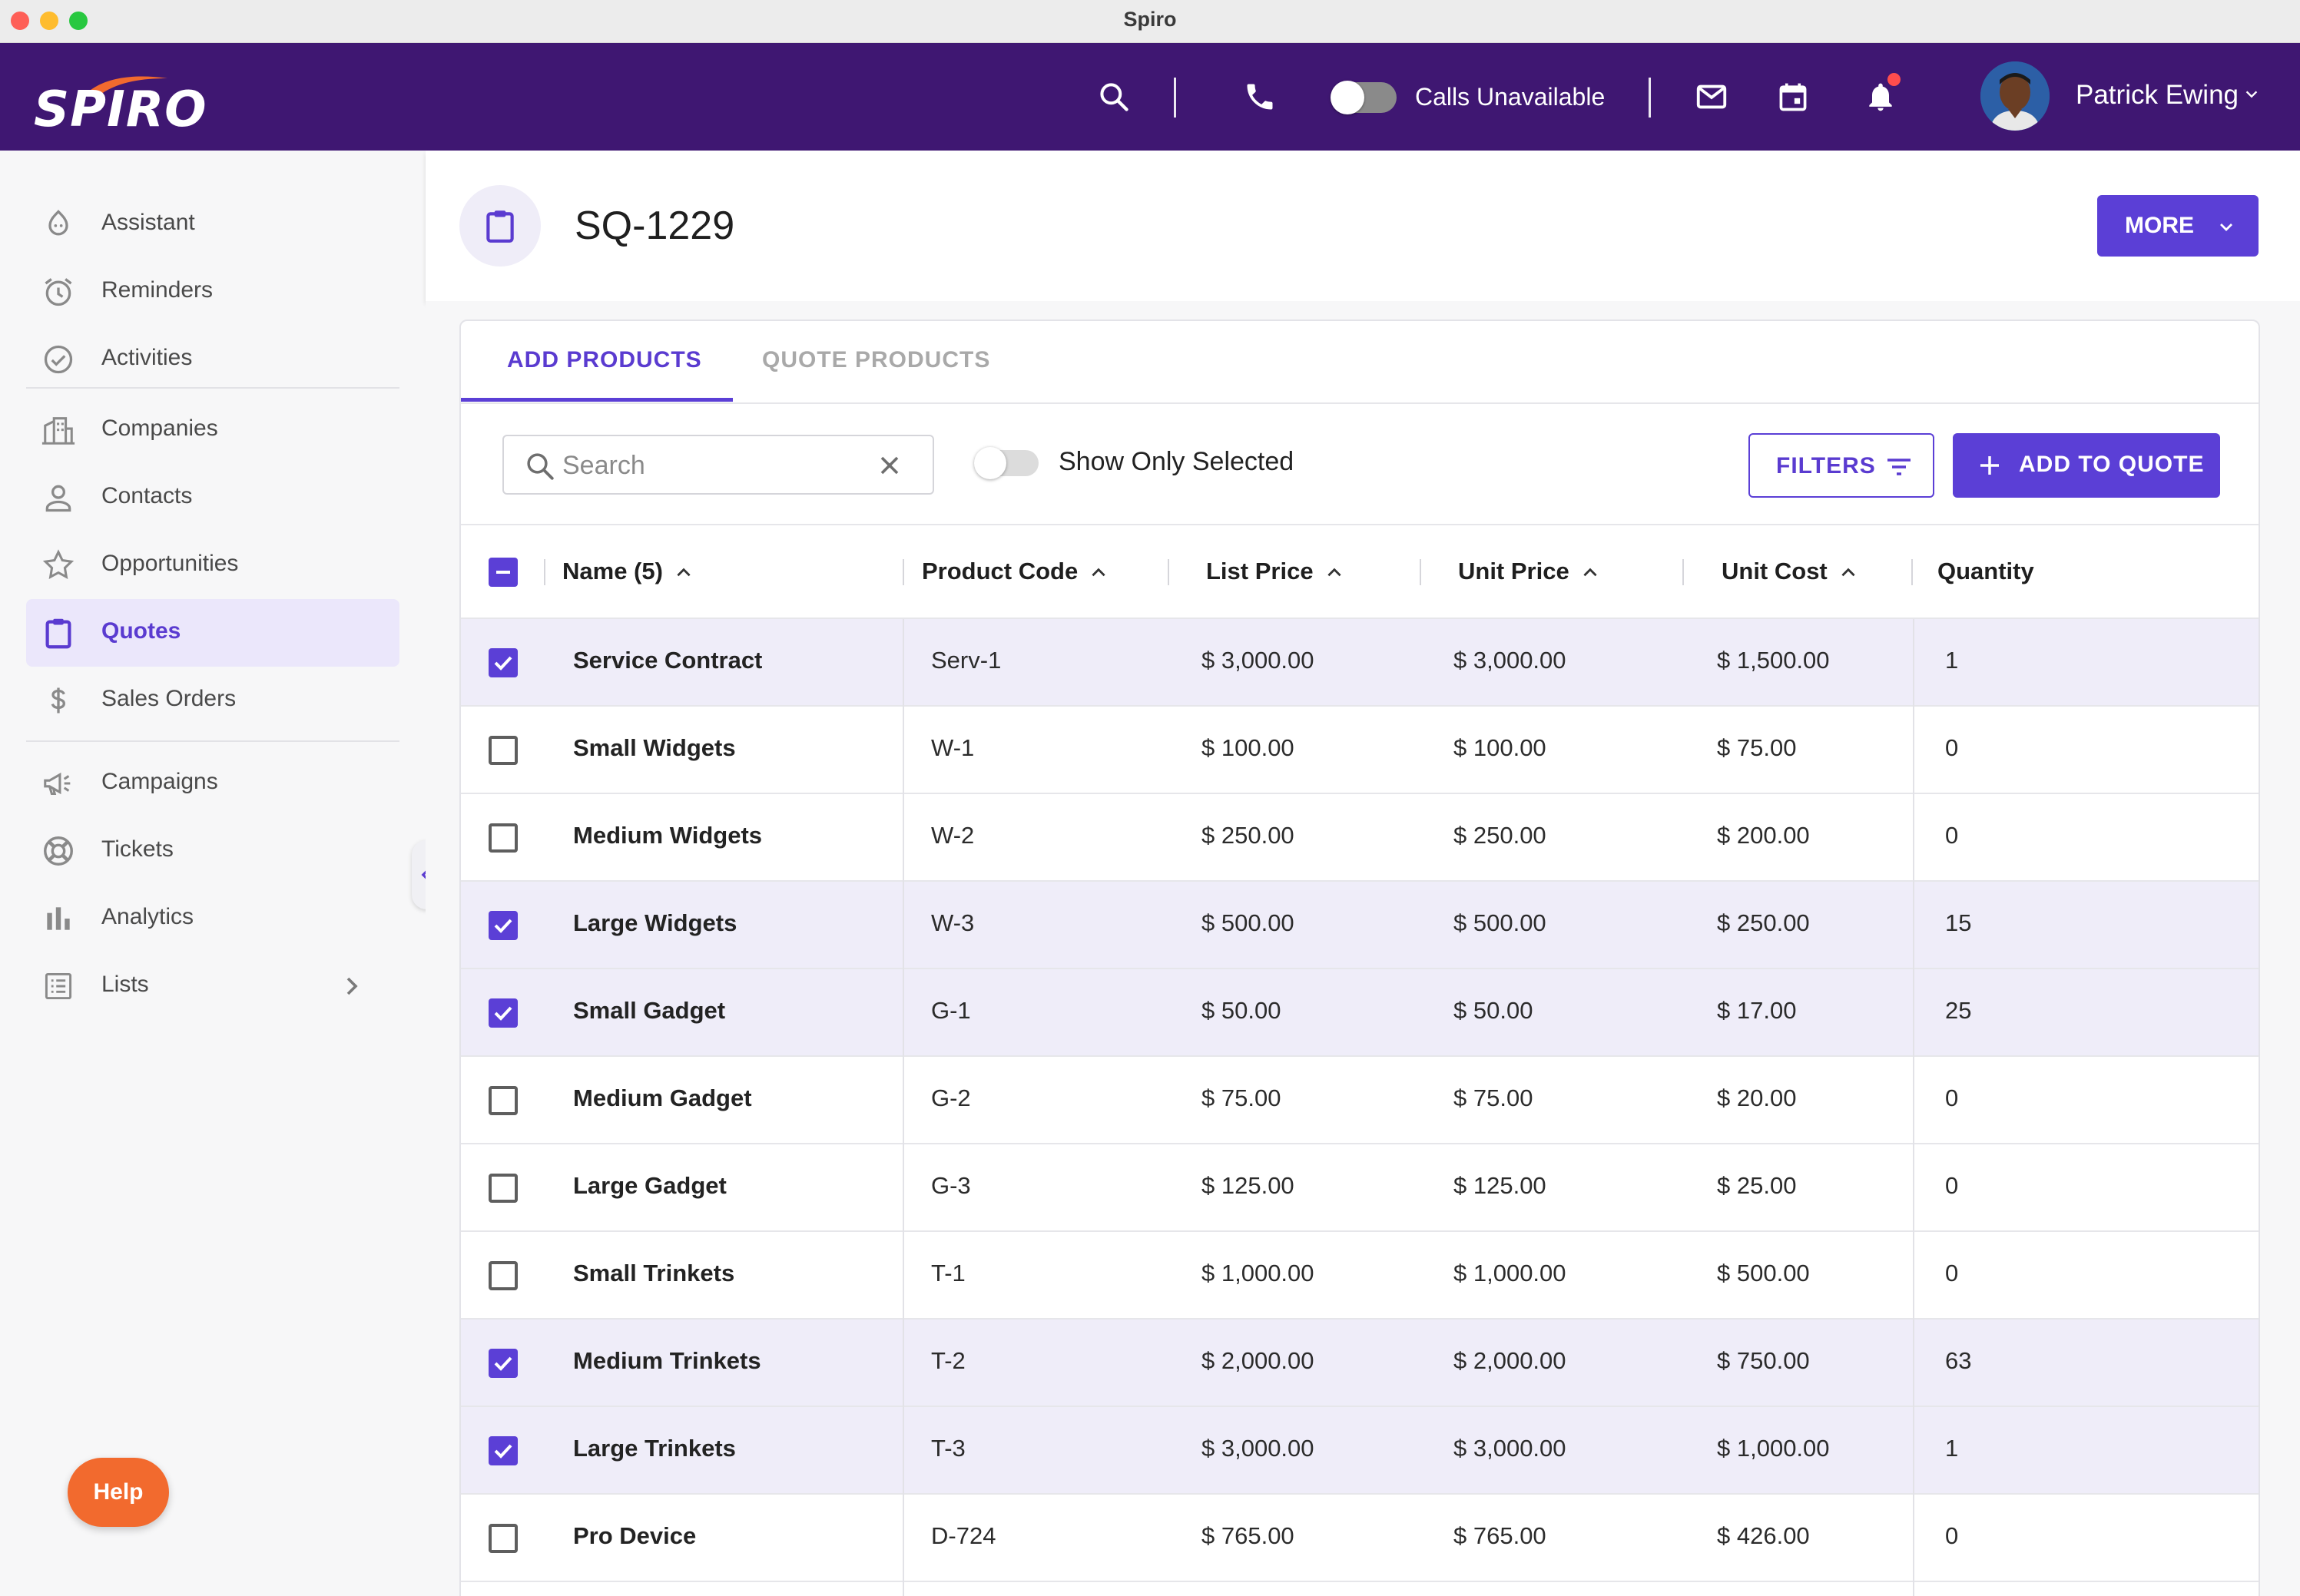  What do you see at coordinates (20, 21) in the screenshot?
I see `close-window-button` at bounding box center [20, 21].